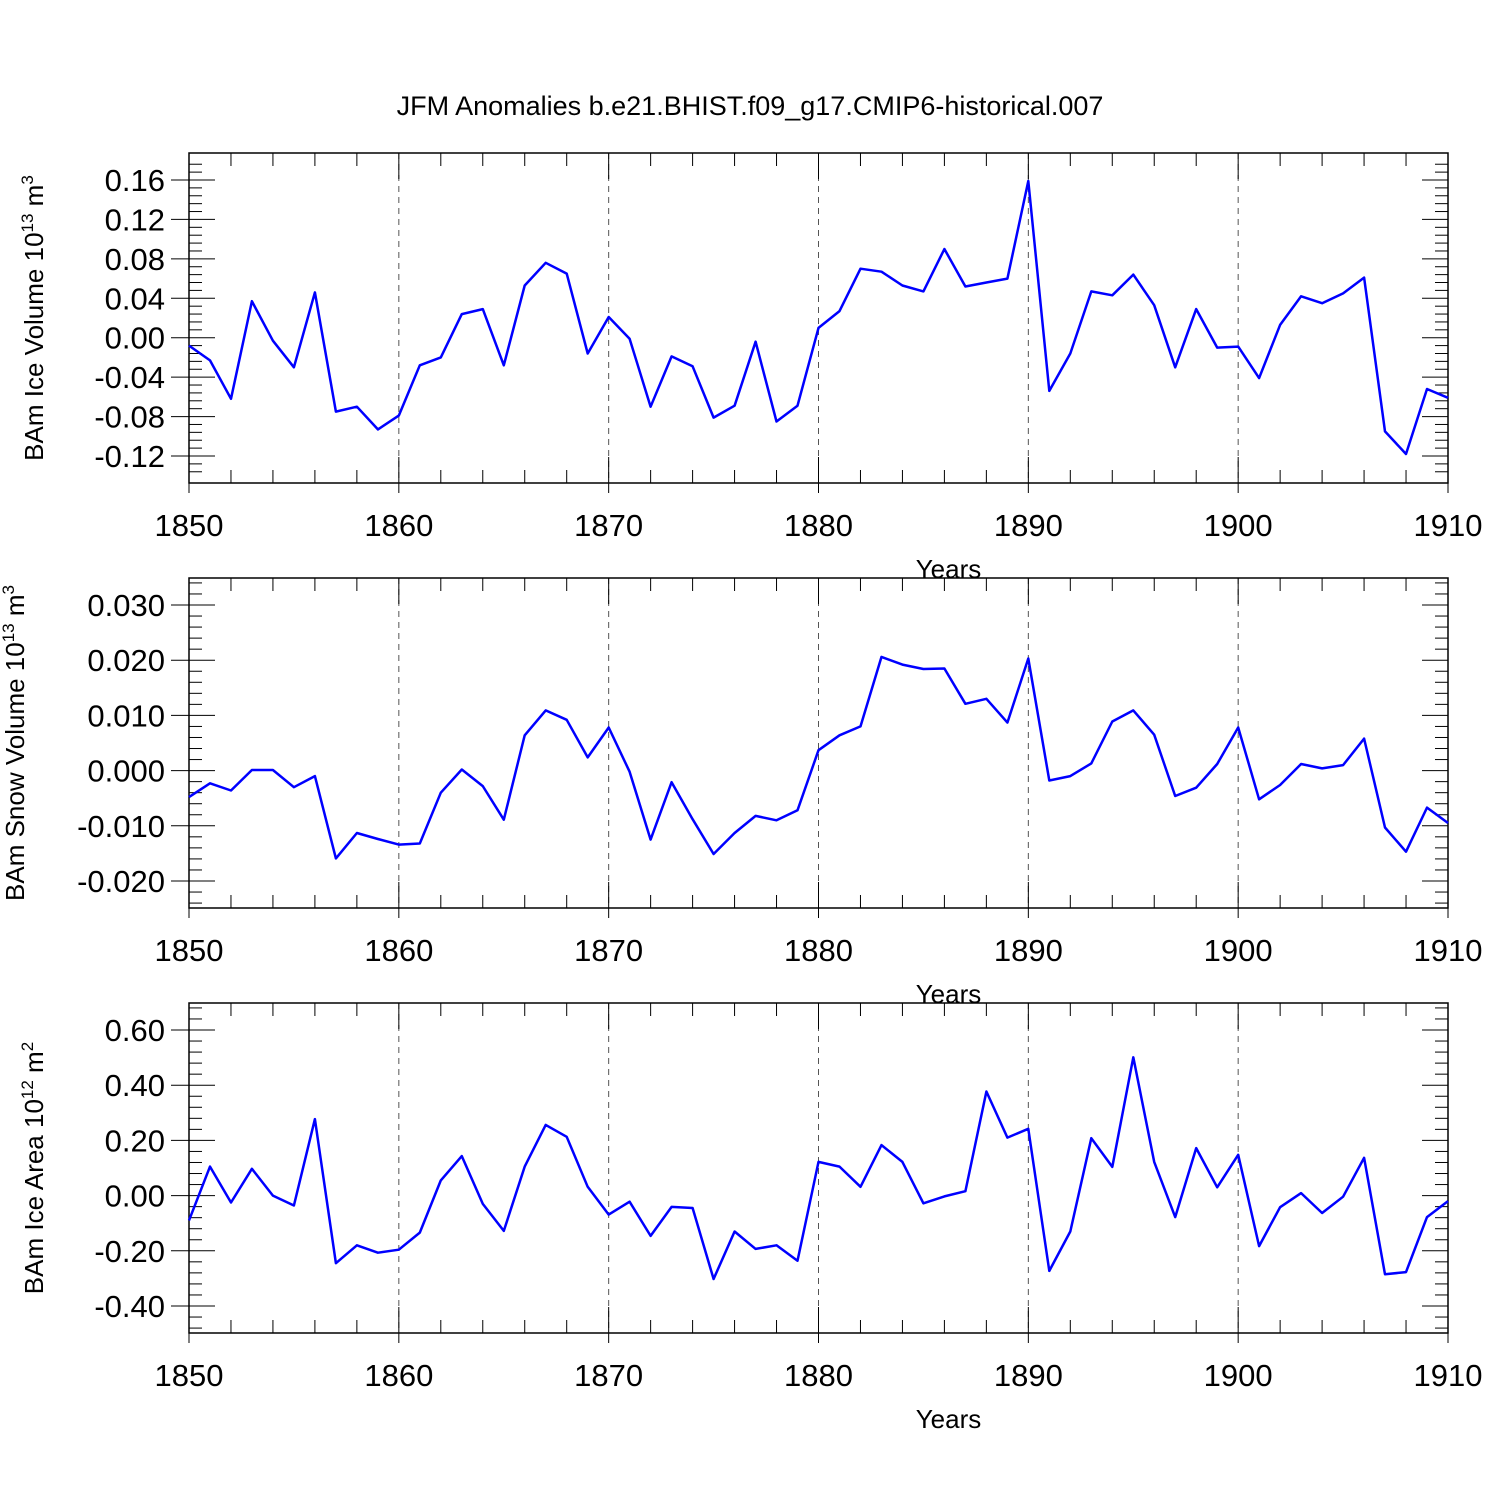  What do you see at coordinates (121, 881) in the screenshot?
I see `y-tick-label: -0.020` at bounding box center [121, 881].